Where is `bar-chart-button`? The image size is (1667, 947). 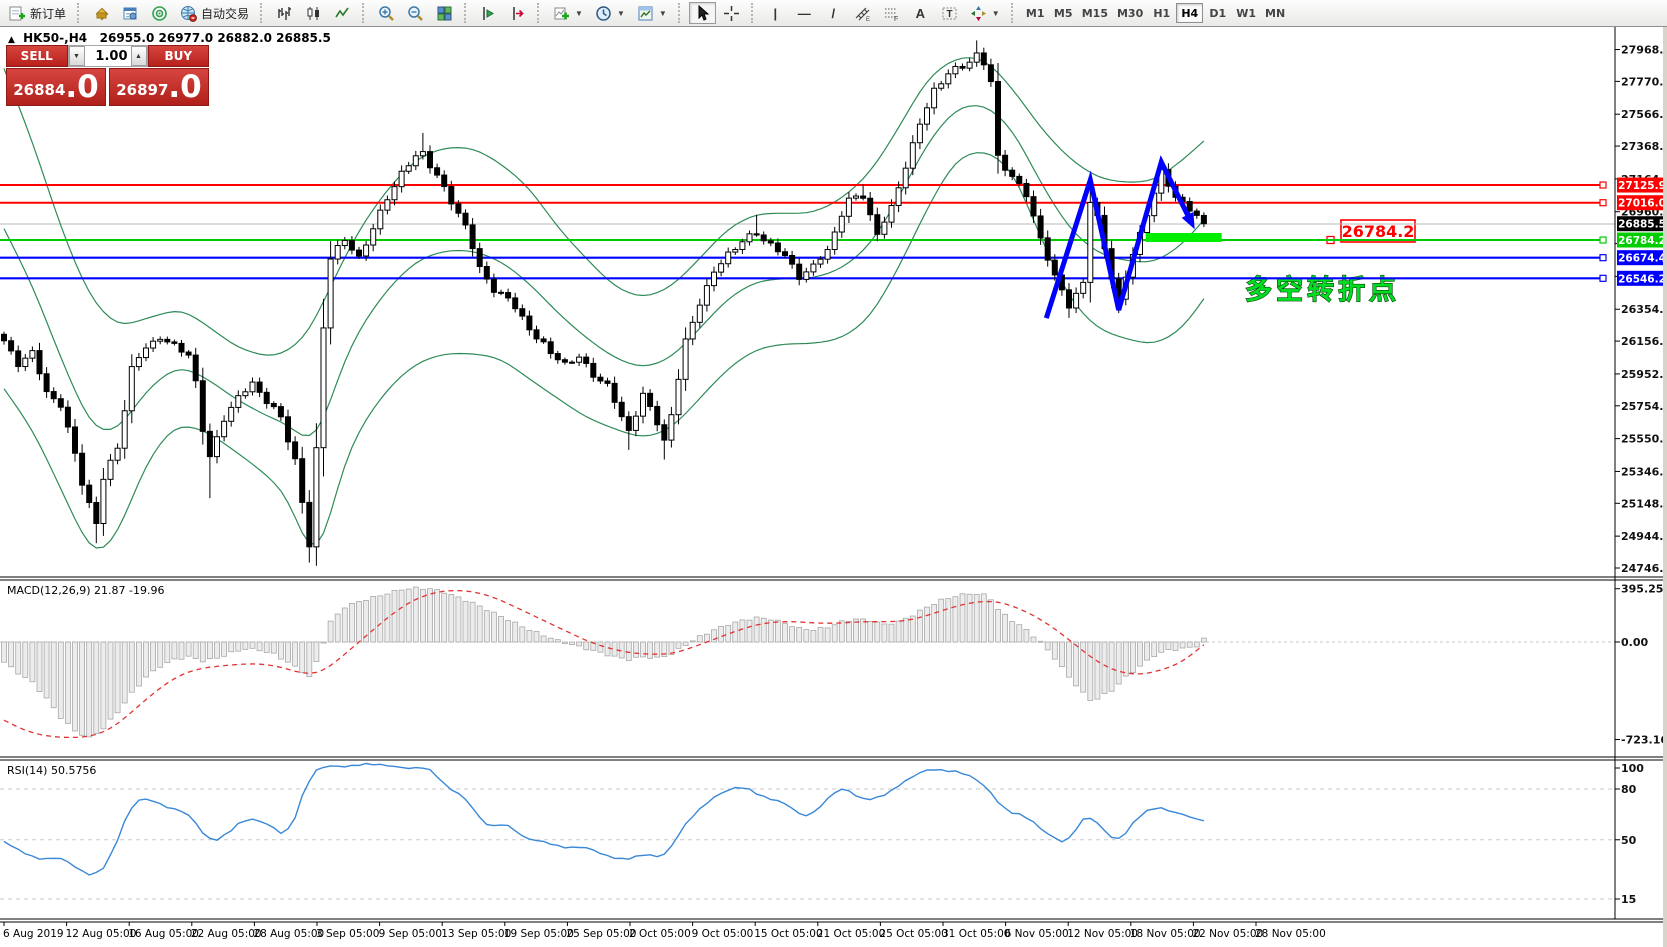
bar-chart-button is located at coordinates (284, 13).